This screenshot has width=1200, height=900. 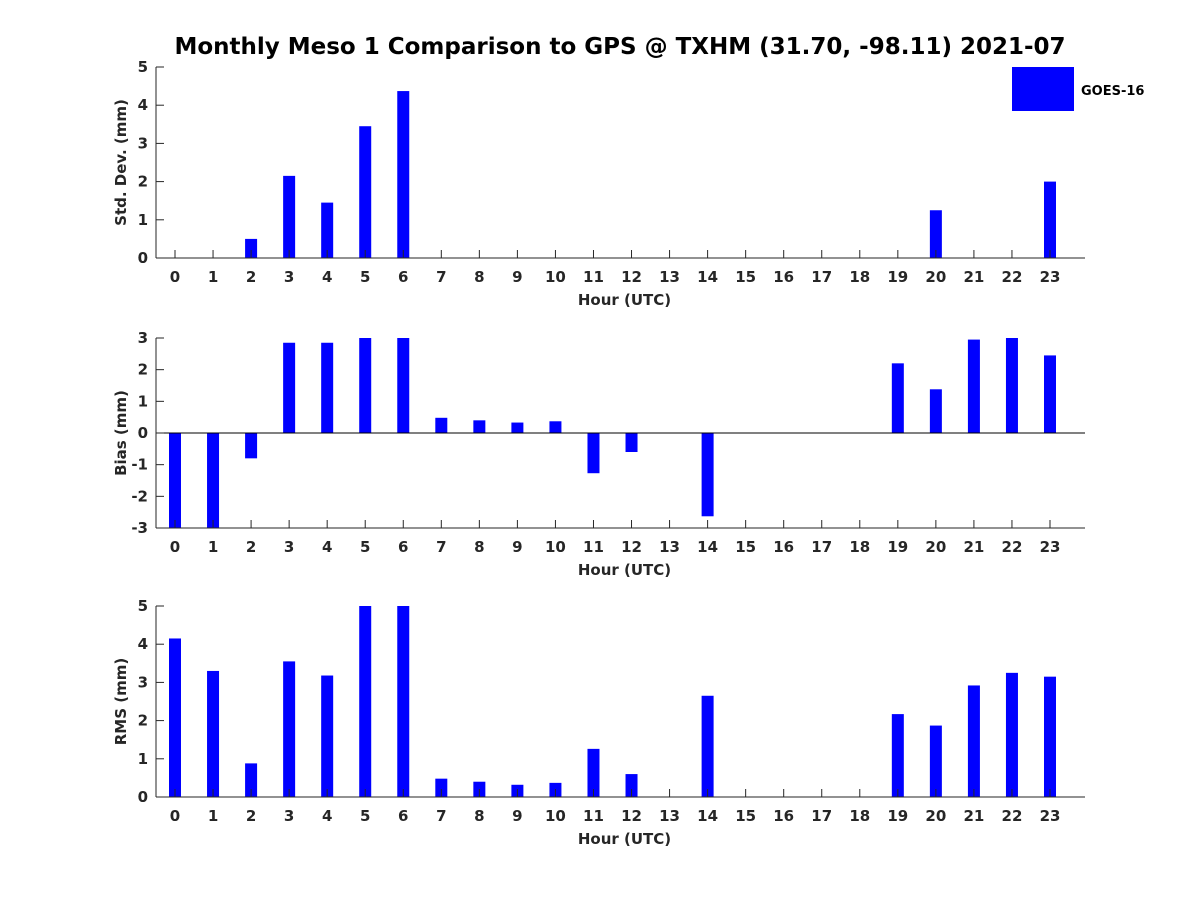 What do you see at coordinates (139, 496) in the screenshot?
I see `y-tick-label: -2` at bounding box center [139, 496].